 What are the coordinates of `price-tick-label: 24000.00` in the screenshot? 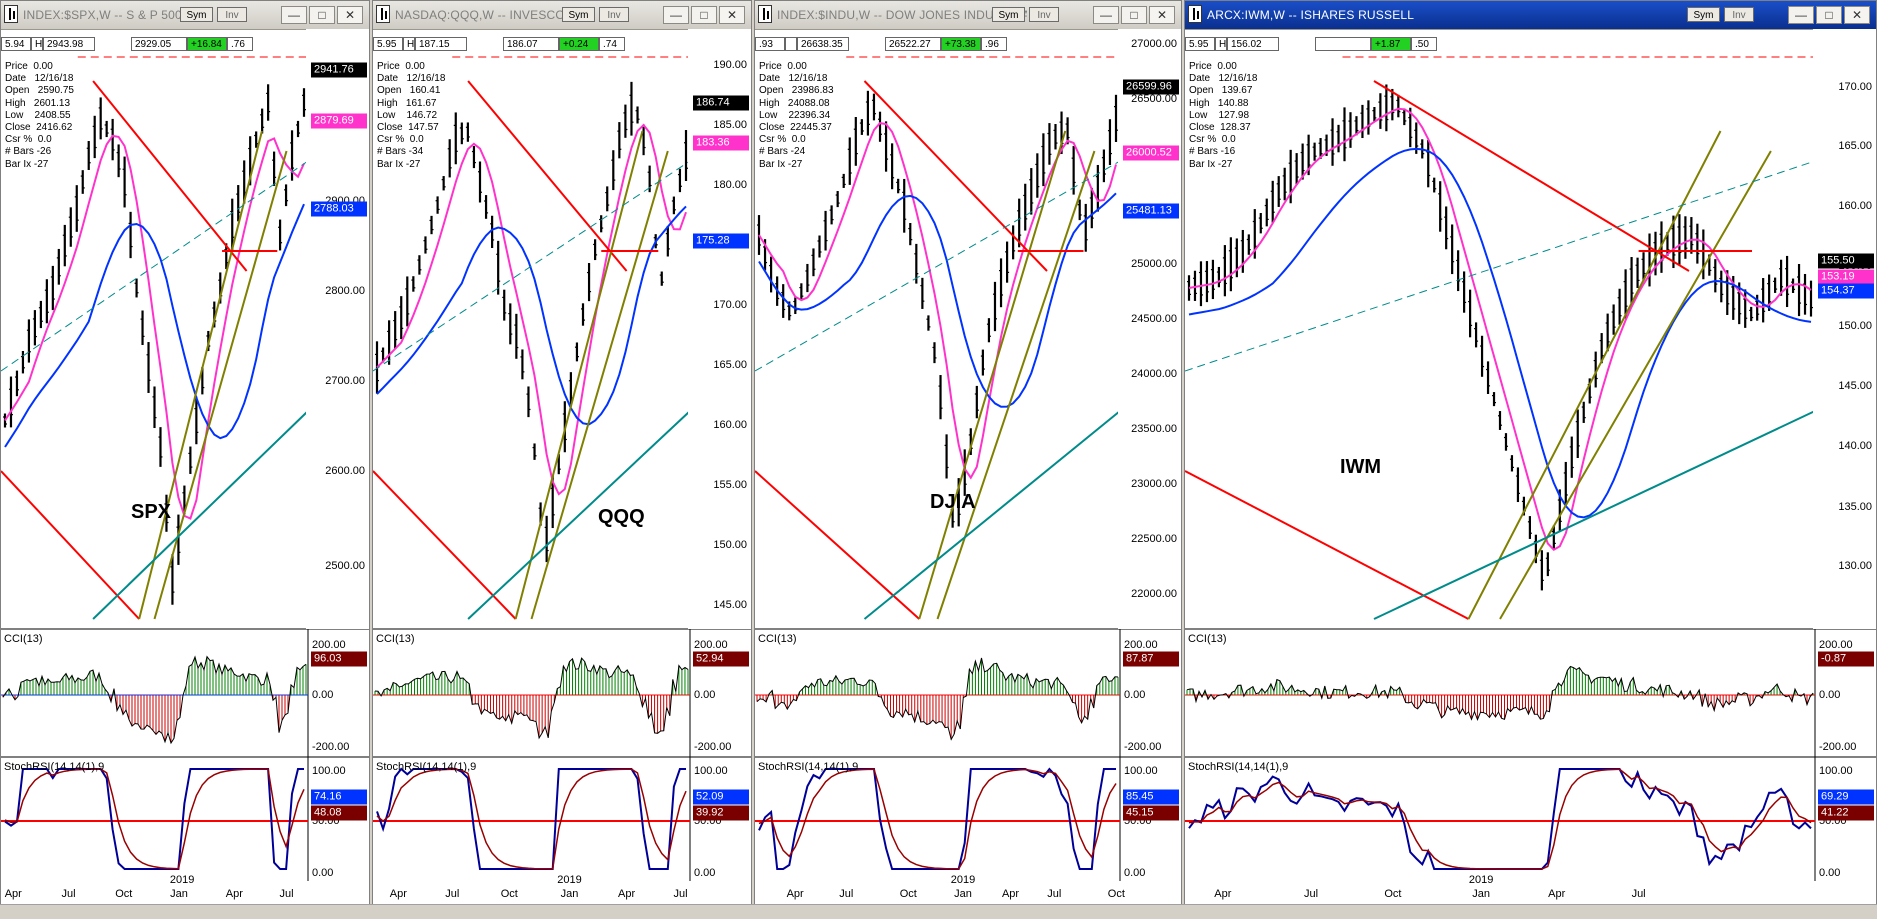 It's located at (1154, 374).